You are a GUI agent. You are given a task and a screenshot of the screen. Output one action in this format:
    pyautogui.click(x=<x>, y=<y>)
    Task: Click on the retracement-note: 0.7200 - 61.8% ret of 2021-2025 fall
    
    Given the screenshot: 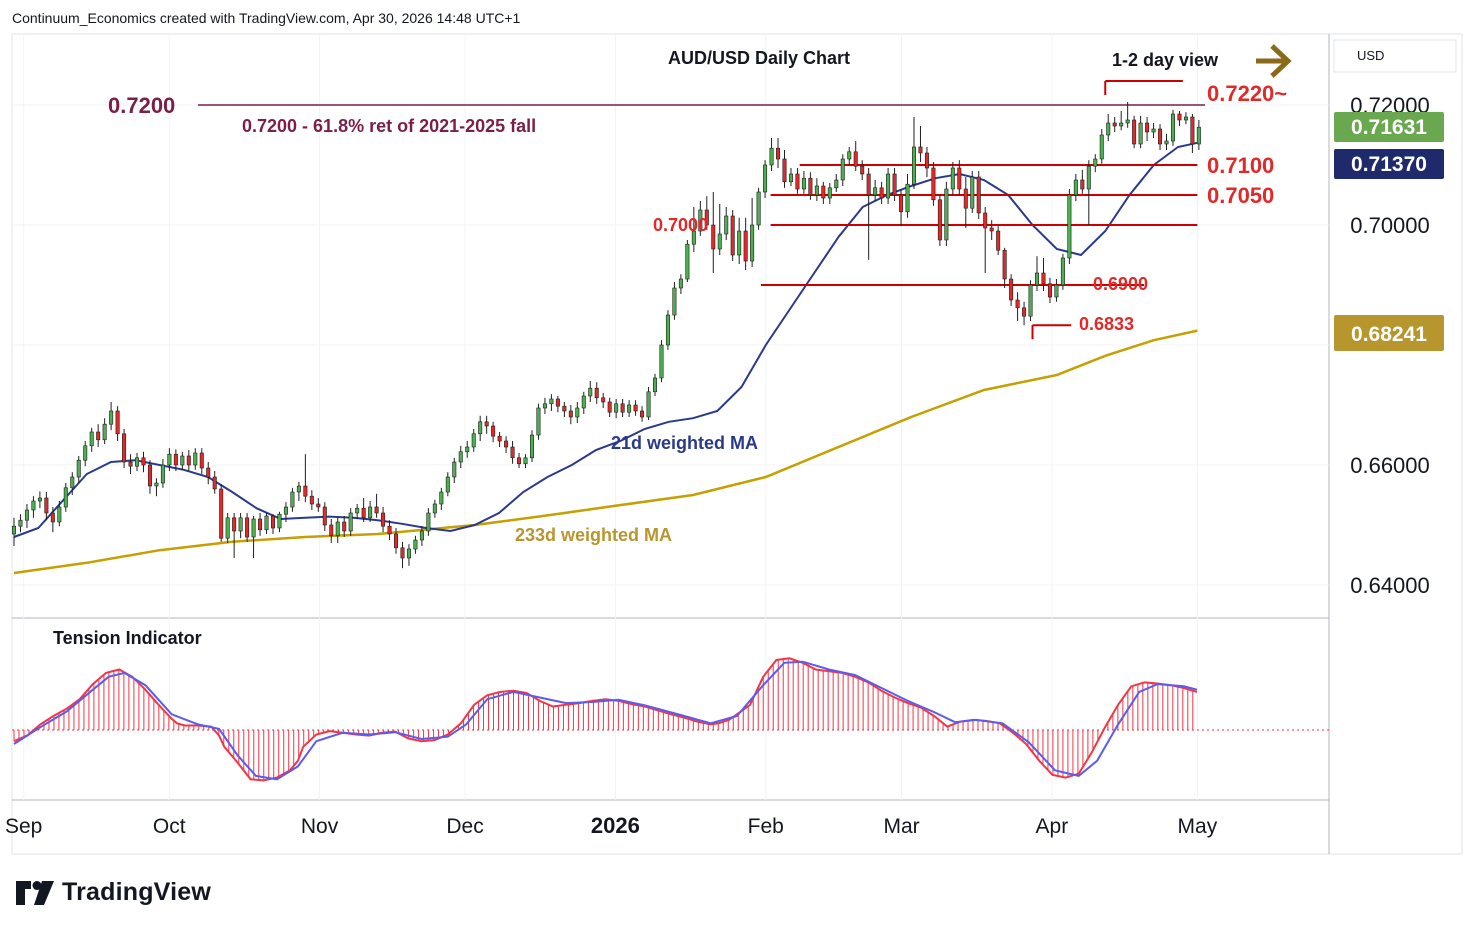 What is the action you would take?
    pyautogui.click(x=389, y=126)
    